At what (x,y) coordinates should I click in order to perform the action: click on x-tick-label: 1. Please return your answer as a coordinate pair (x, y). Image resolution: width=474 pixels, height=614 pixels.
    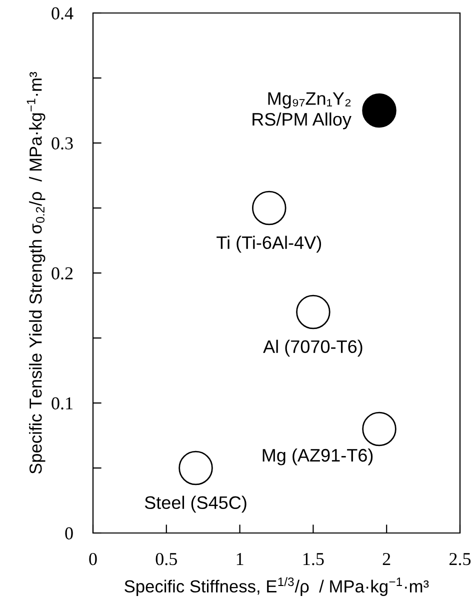
    Looking at the image, I should click on (240, 559).